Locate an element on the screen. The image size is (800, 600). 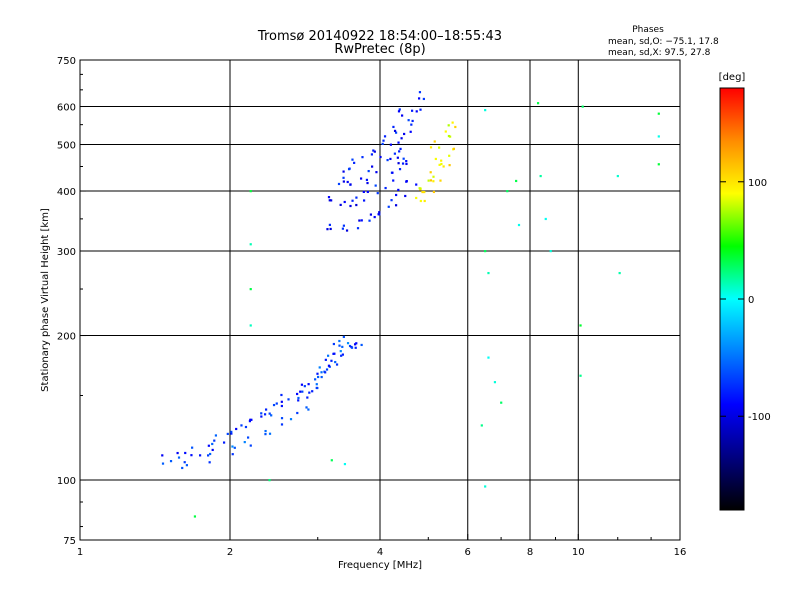
phases-title: Phases is located at coordinates (648, 30).